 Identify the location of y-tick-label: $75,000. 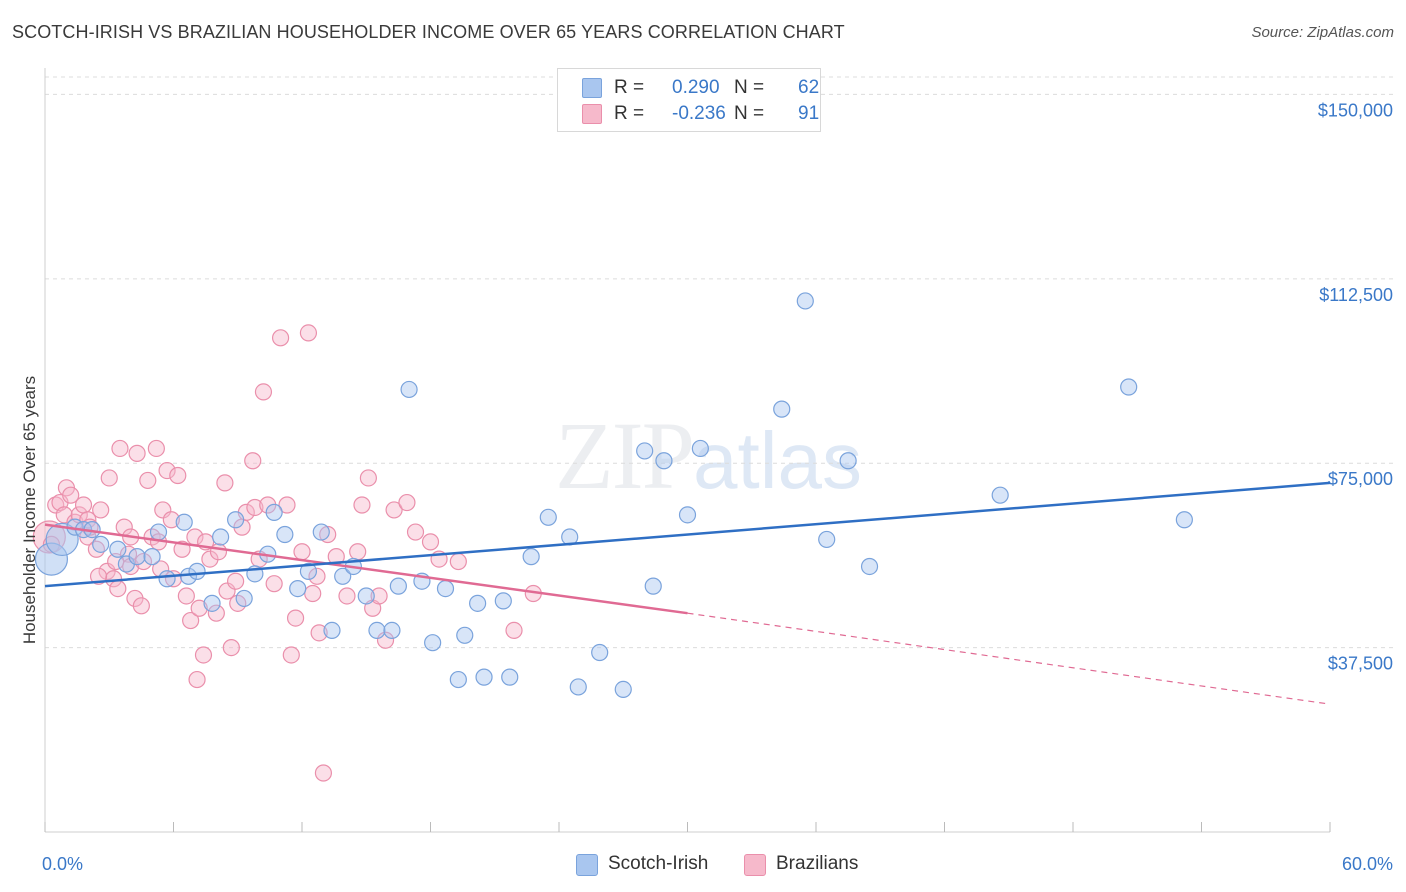
(1360, 479).